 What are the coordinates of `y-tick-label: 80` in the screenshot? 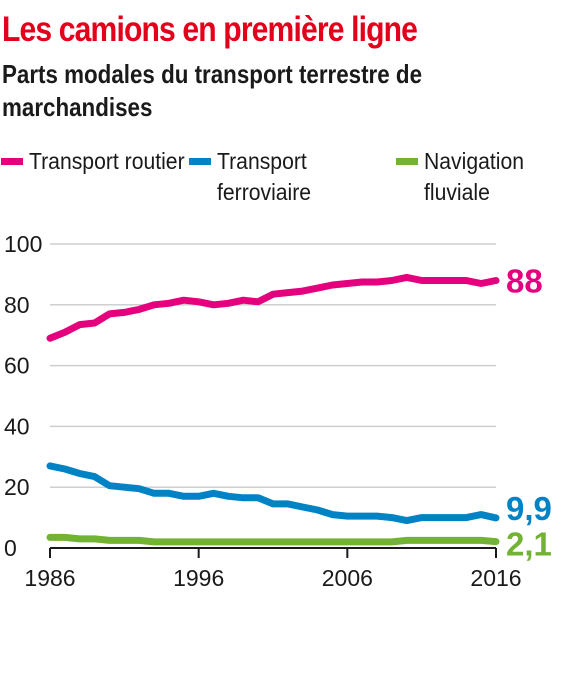 It's located at (17, 305).